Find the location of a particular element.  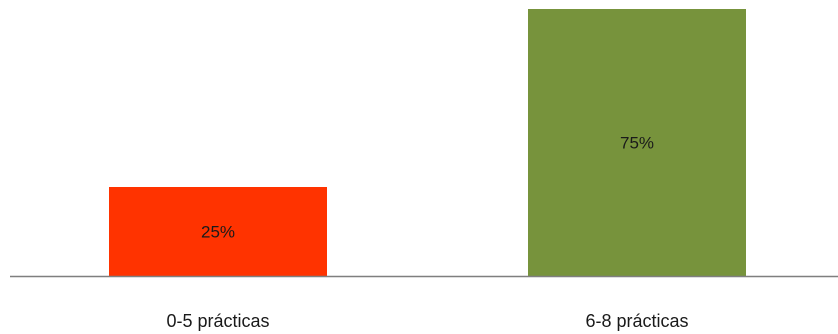

category-label-1: 0-5 prácticas is located at coordinates (217, 321).